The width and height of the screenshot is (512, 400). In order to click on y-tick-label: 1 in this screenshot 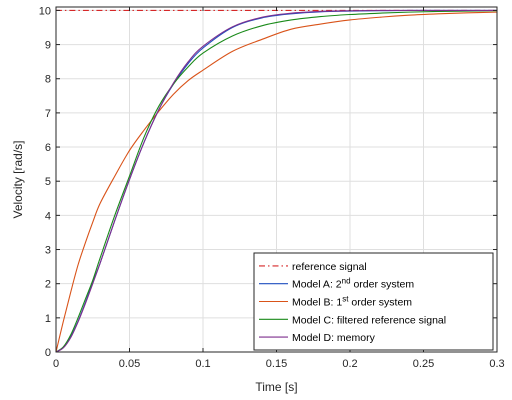, I will do `click(48, 319)`.